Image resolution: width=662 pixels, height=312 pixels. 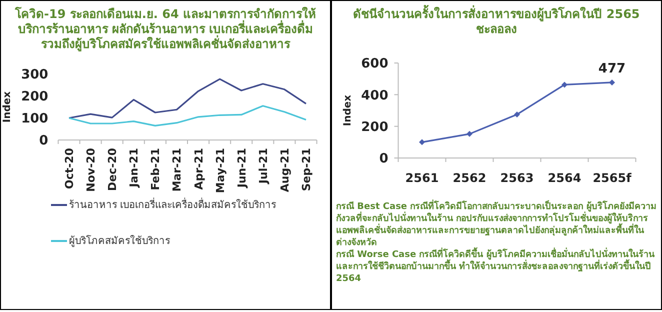 What do you see at coordinates (496, 22) in the screenshot?
I see `chart-title: ดัชนีจำนวนครั้งในการสั่งอาหารของผู้บริโภคในปี 2565 ชะลอลง` at bounding box center [496, 22].